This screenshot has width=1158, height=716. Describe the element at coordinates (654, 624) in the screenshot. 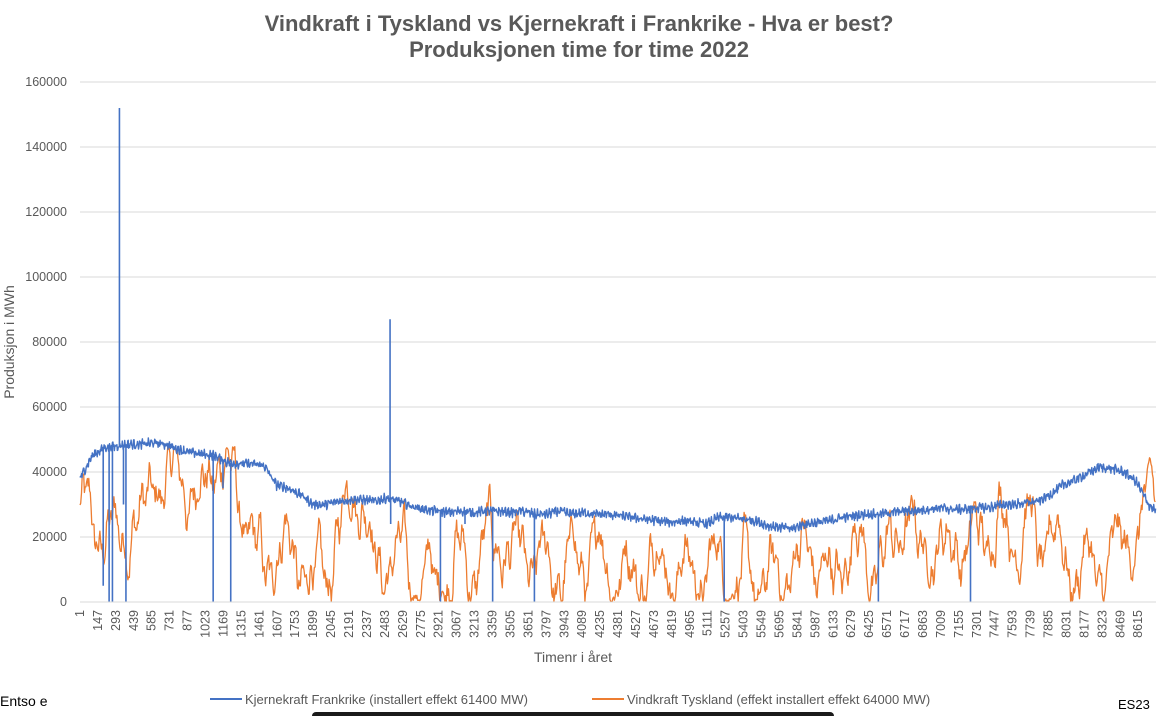

I see `x-tick-label: 4673` at that location.